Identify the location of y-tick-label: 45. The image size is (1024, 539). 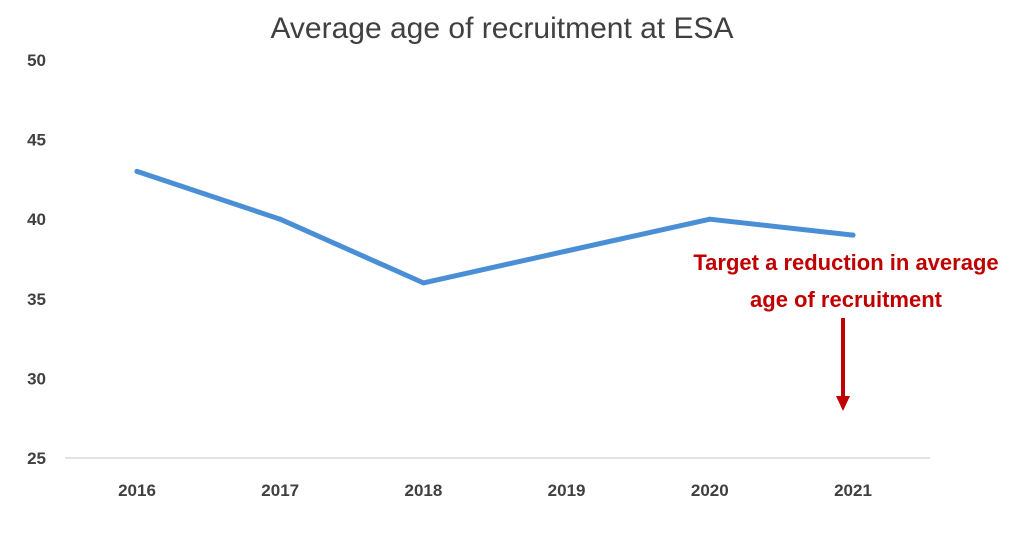
(36, 140).